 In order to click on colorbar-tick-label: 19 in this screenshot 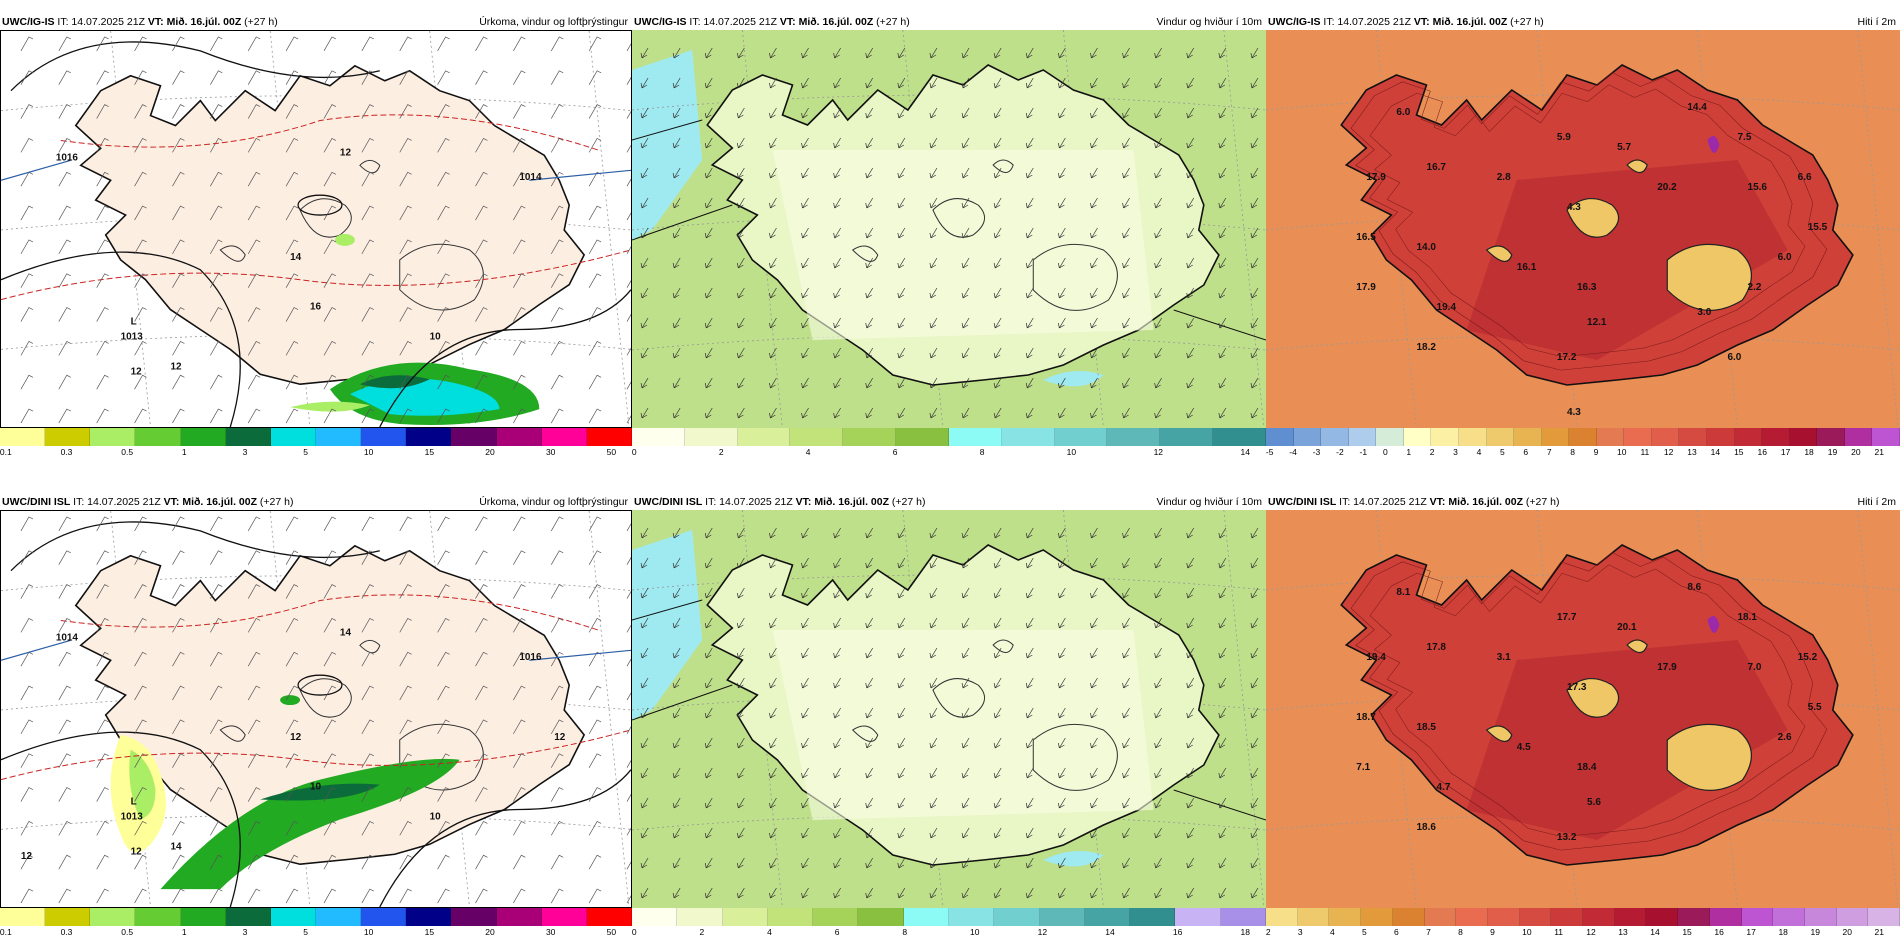, I will do `click(1832, 452)`.